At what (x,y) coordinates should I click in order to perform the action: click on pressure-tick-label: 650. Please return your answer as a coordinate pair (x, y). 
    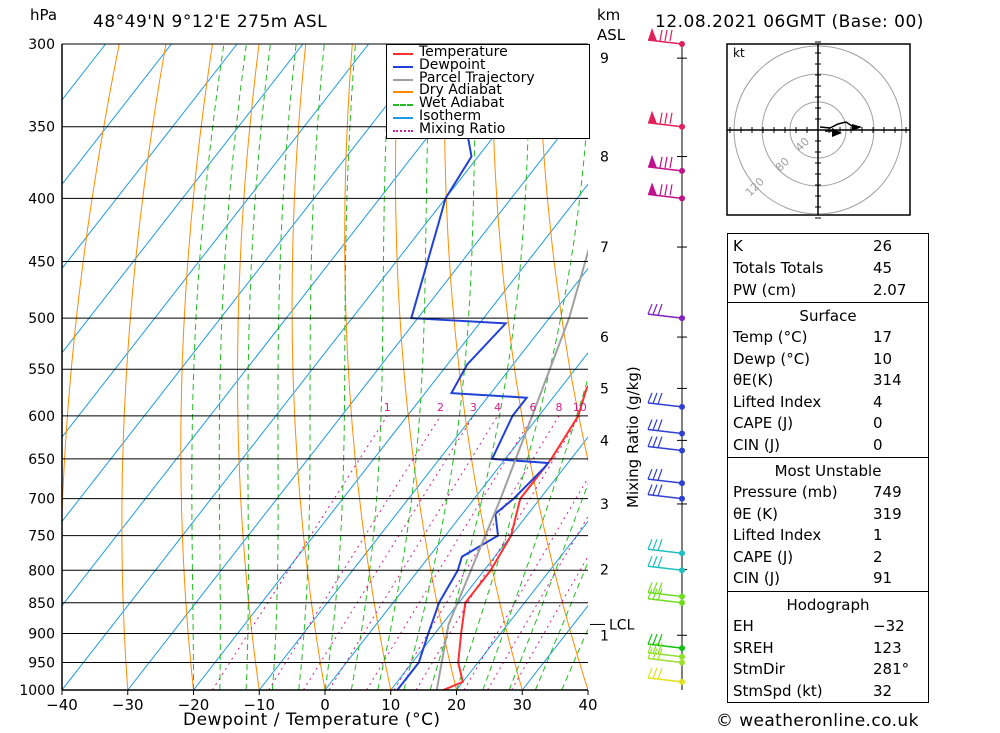
    Looking at the image, I should click on (41, 460).